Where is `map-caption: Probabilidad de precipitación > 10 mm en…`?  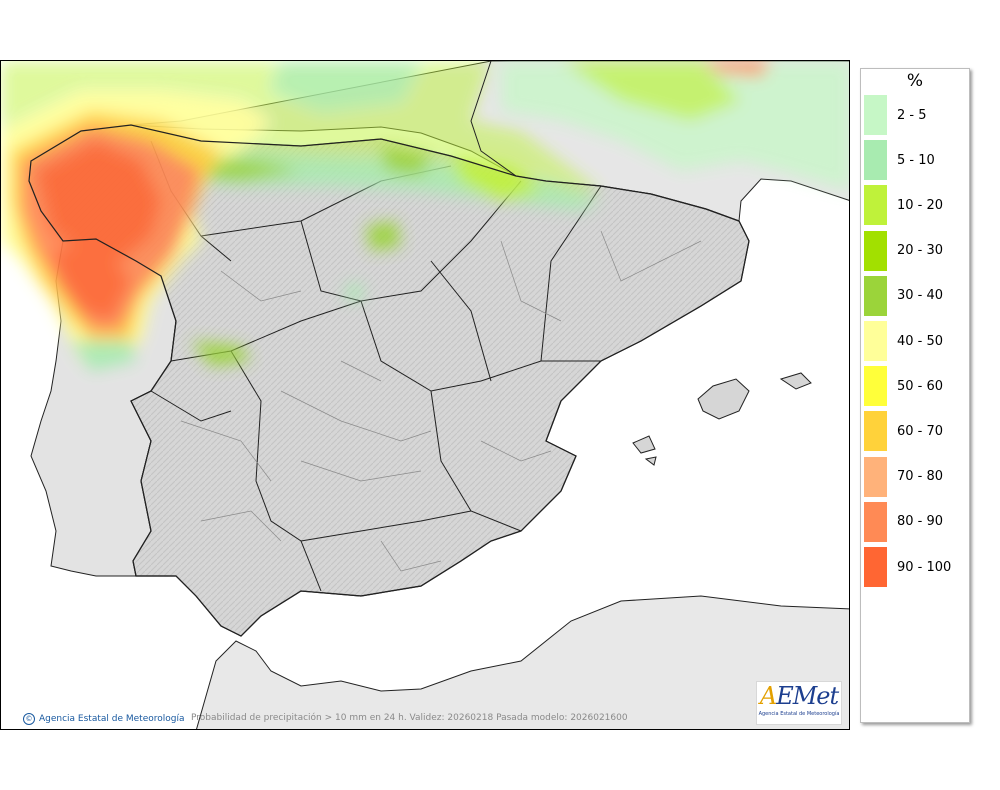
map-caption: Probabilidad de precipitación > 10 mm en… is located at coordinates (409, 718).